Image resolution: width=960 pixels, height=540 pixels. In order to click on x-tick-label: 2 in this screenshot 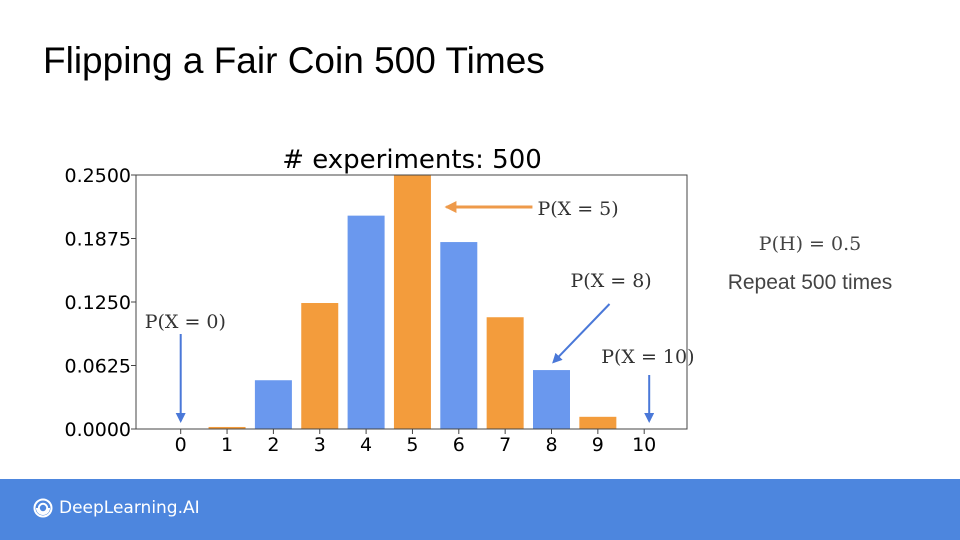, I will do `click(273, 445)`.